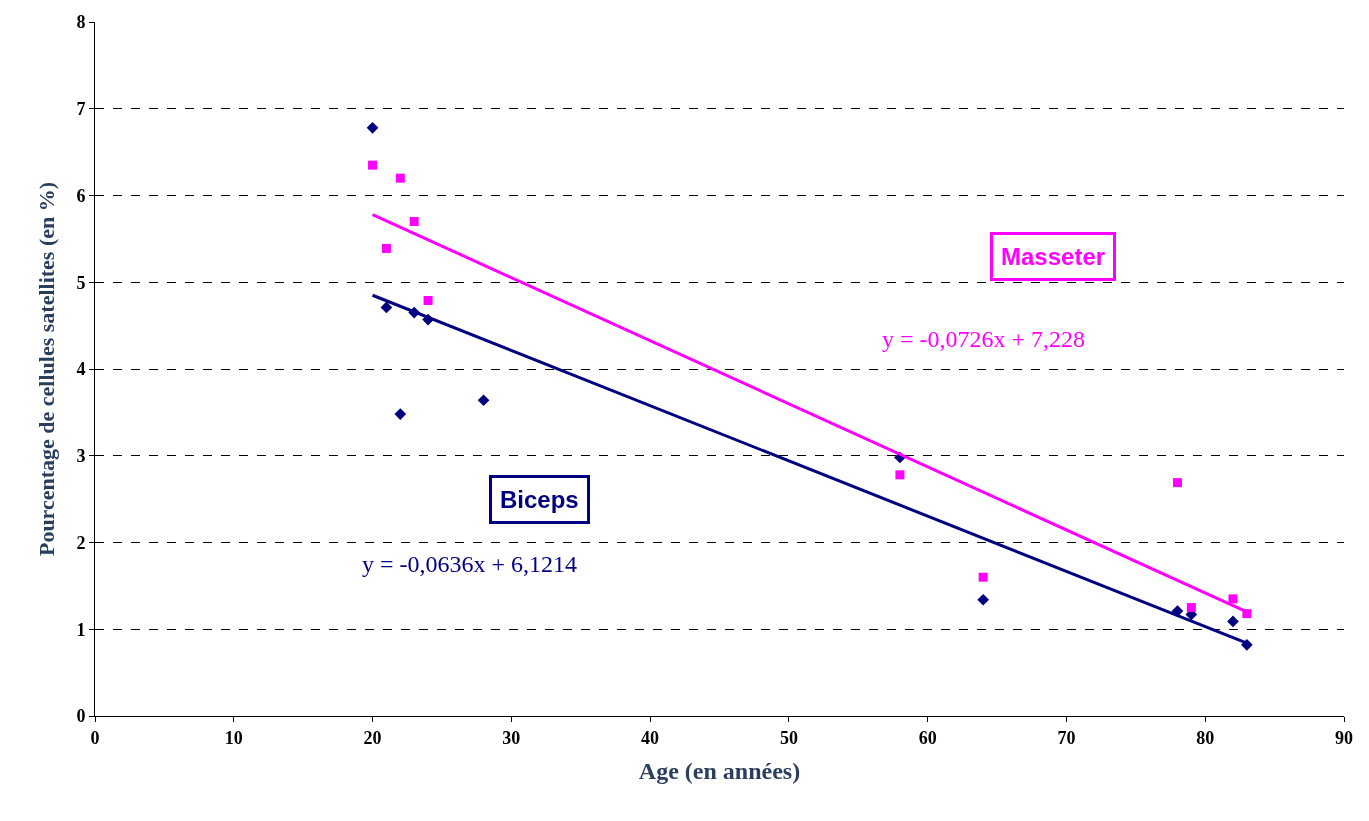 This screenshot has width=1369, height=821. What do you see at coordinates (81, 282) in the screenshot?
I see `y-tick-label: 5` at bounding box center [81, 282].